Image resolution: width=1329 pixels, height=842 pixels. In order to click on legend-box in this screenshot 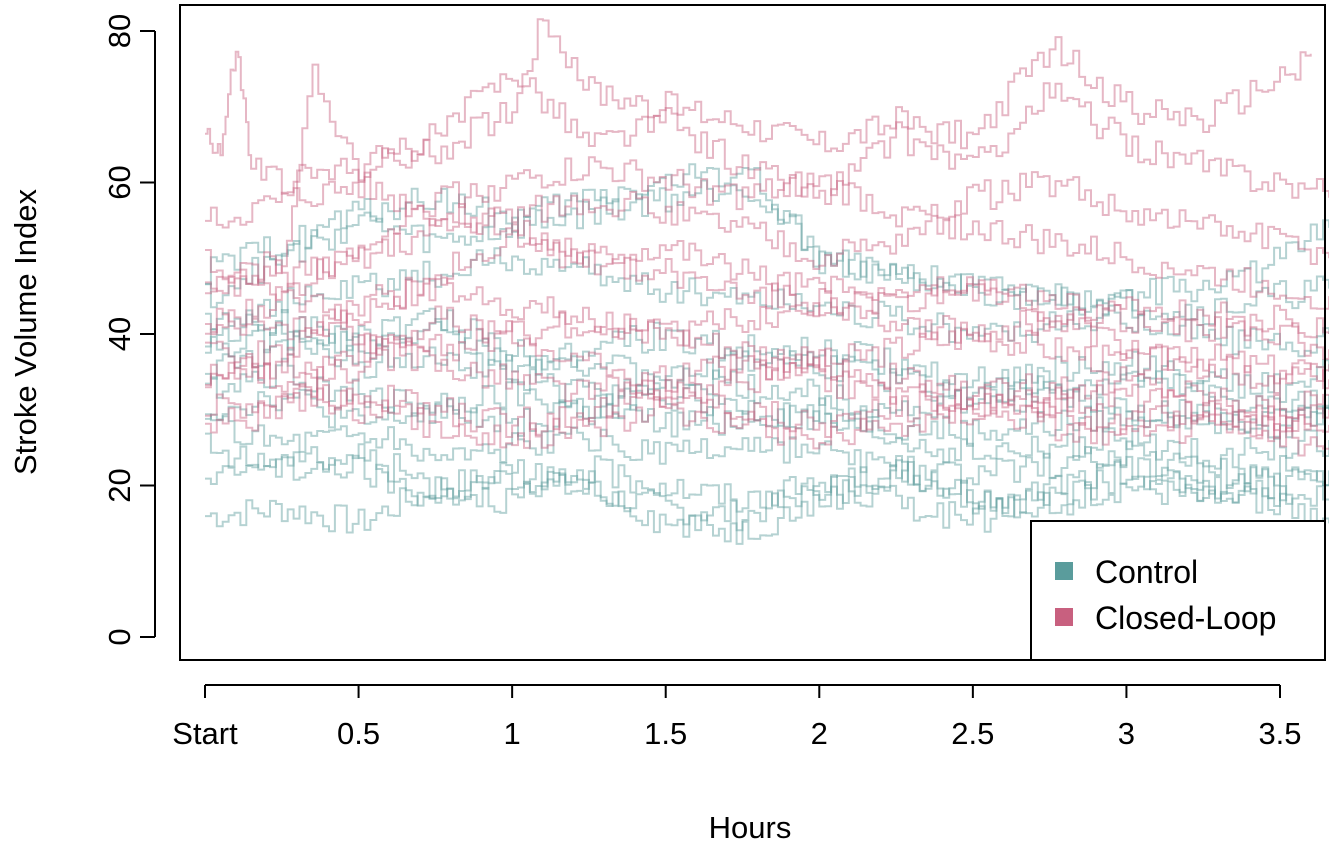, I will do `click(1178, 590)`.